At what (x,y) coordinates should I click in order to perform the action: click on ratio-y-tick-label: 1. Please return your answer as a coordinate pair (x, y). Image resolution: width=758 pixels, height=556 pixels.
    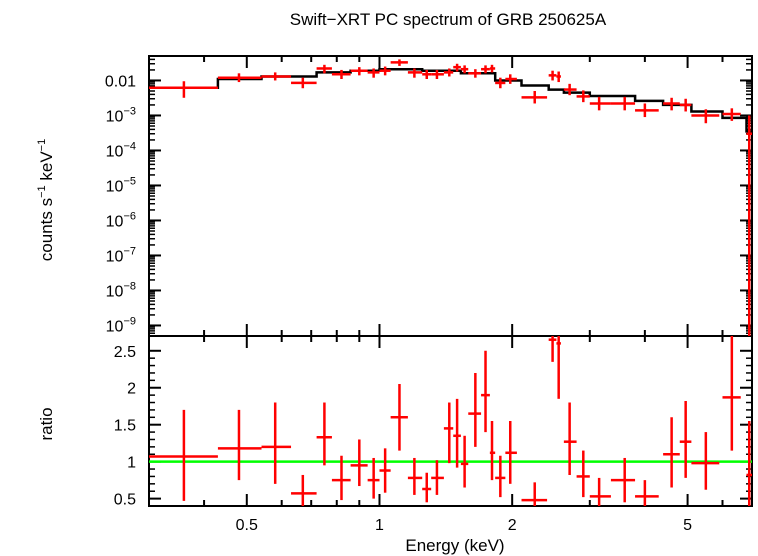
    Looking at the image, I should click on (131, 463).